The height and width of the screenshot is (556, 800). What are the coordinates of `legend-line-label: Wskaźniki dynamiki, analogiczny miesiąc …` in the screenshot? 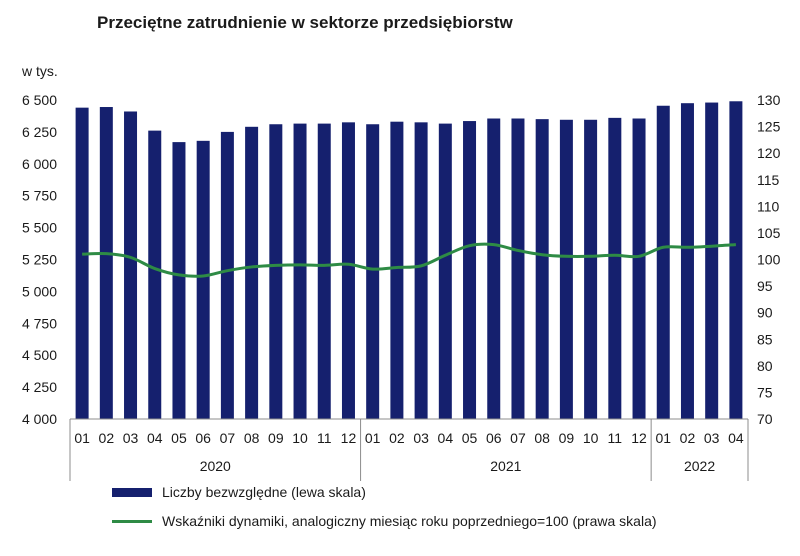 It's located at (409, 521).